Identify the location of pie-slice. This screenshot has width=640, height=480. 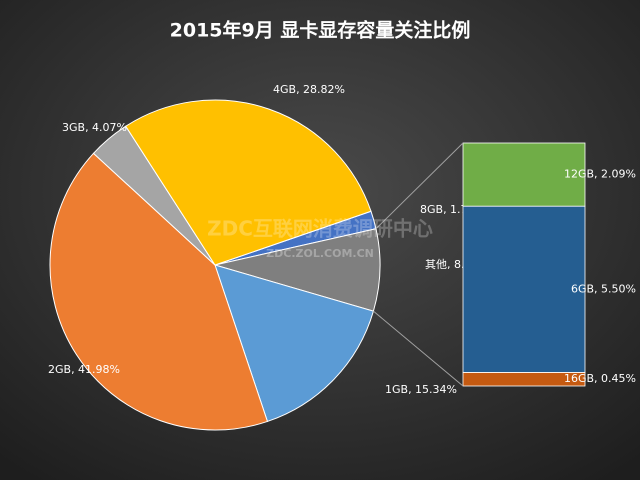
(248, 182).